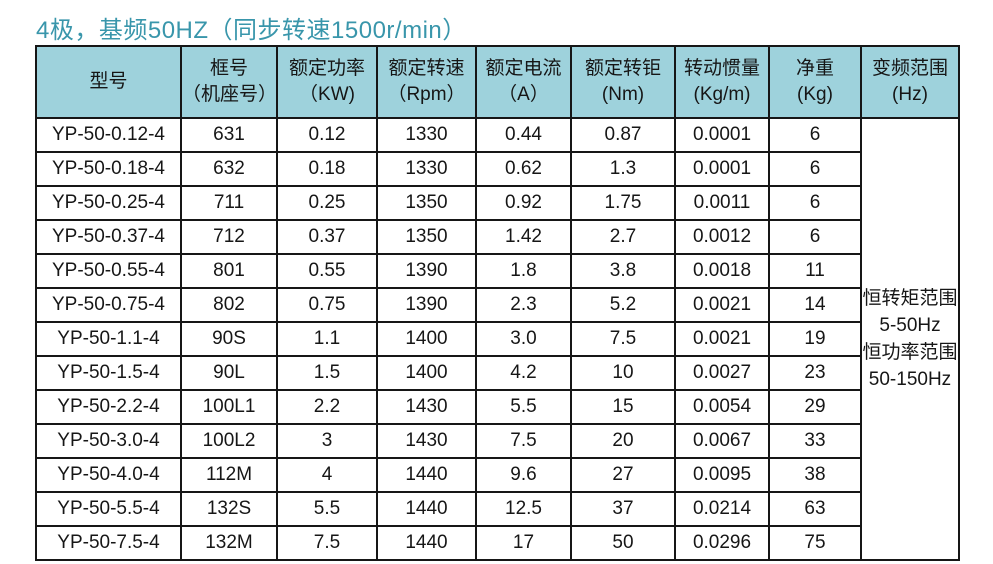 The image size is (993, 564). What do you see at coordinates (815, 271) in the screenshot?
I see `table-cell: 11` at bounding box center [815, 271].